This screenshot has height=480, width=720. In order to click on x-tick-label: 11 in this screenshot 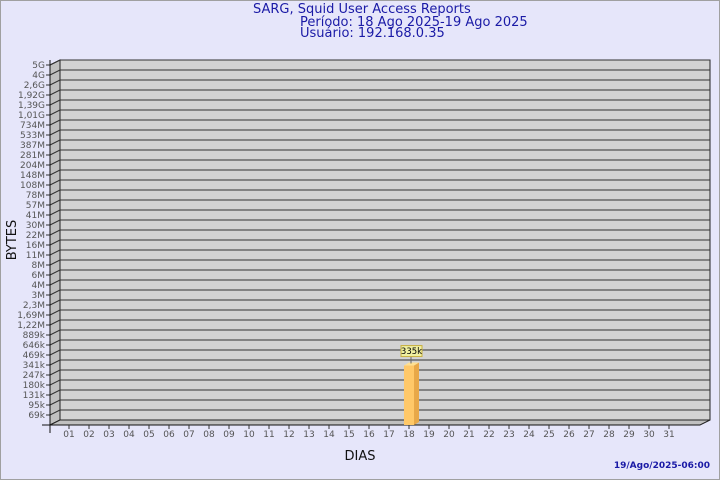, I will do `click(268, 435)`.